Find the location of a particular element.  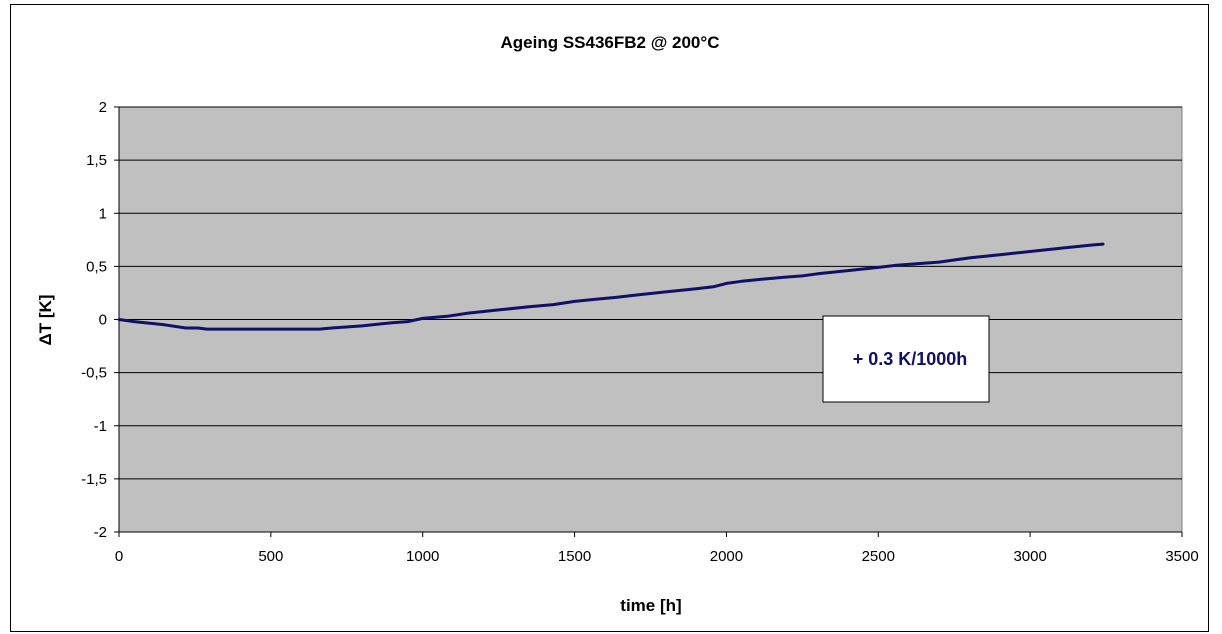

x-tick-label: 0 is located at coordinates (119, 556).